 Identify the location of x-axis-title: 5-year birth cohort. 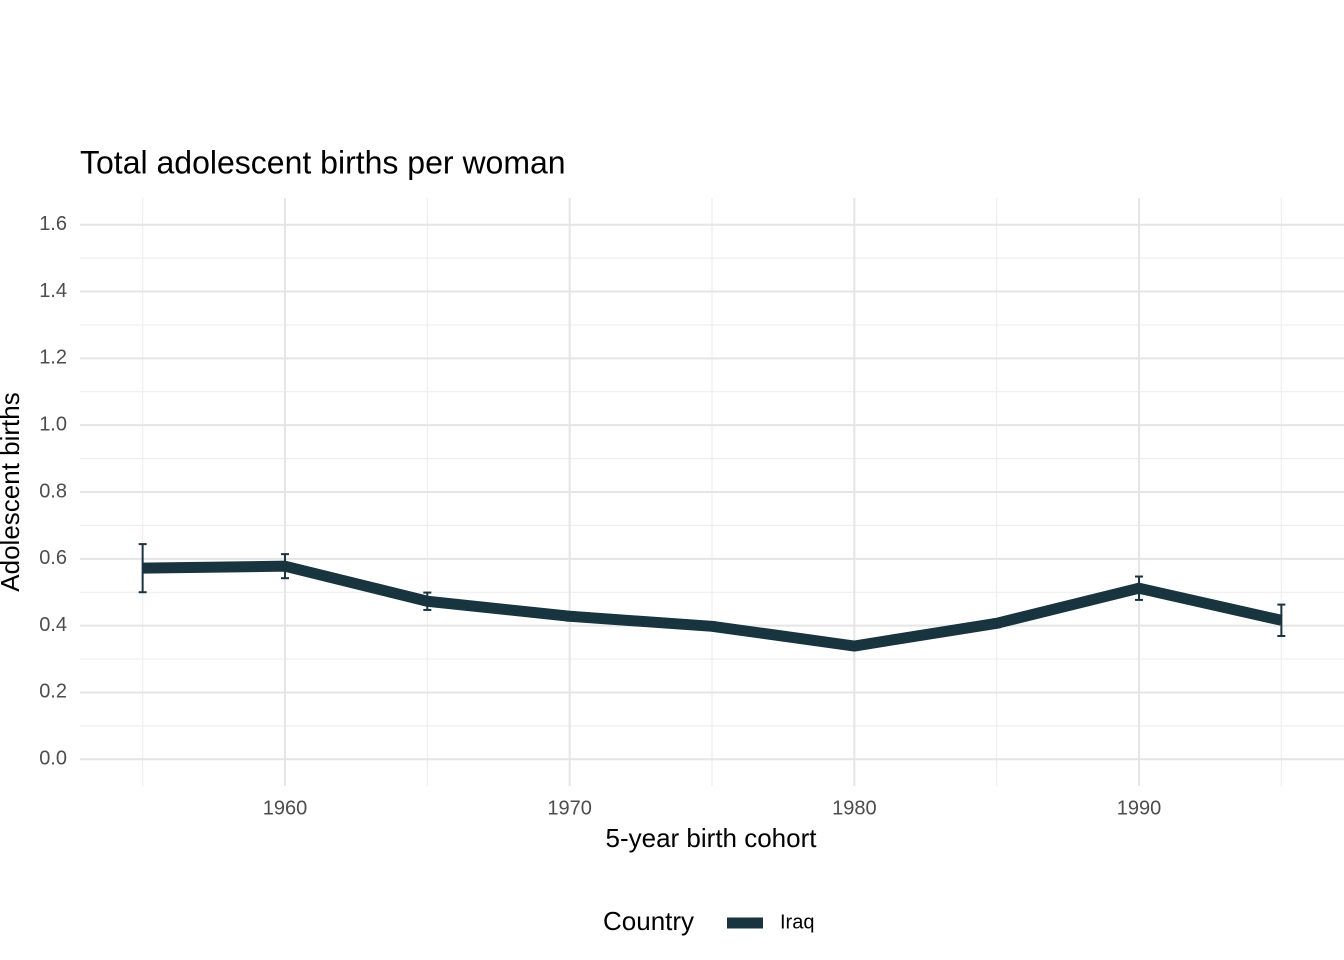
(712, 838).